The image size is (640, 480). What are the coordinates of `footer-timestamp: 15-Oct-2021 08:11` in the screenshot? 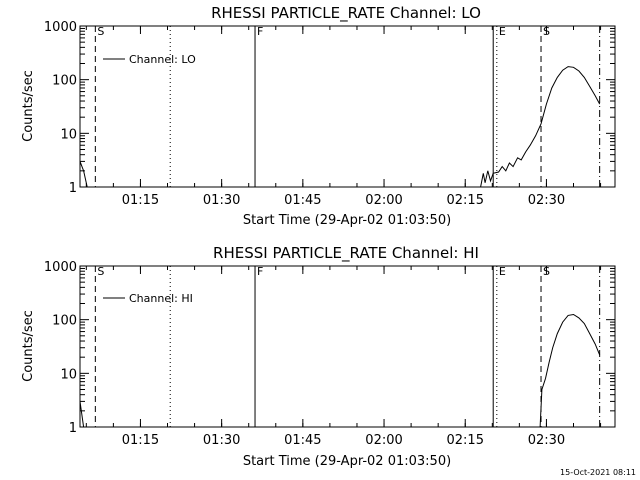 It's located at (598, 472).